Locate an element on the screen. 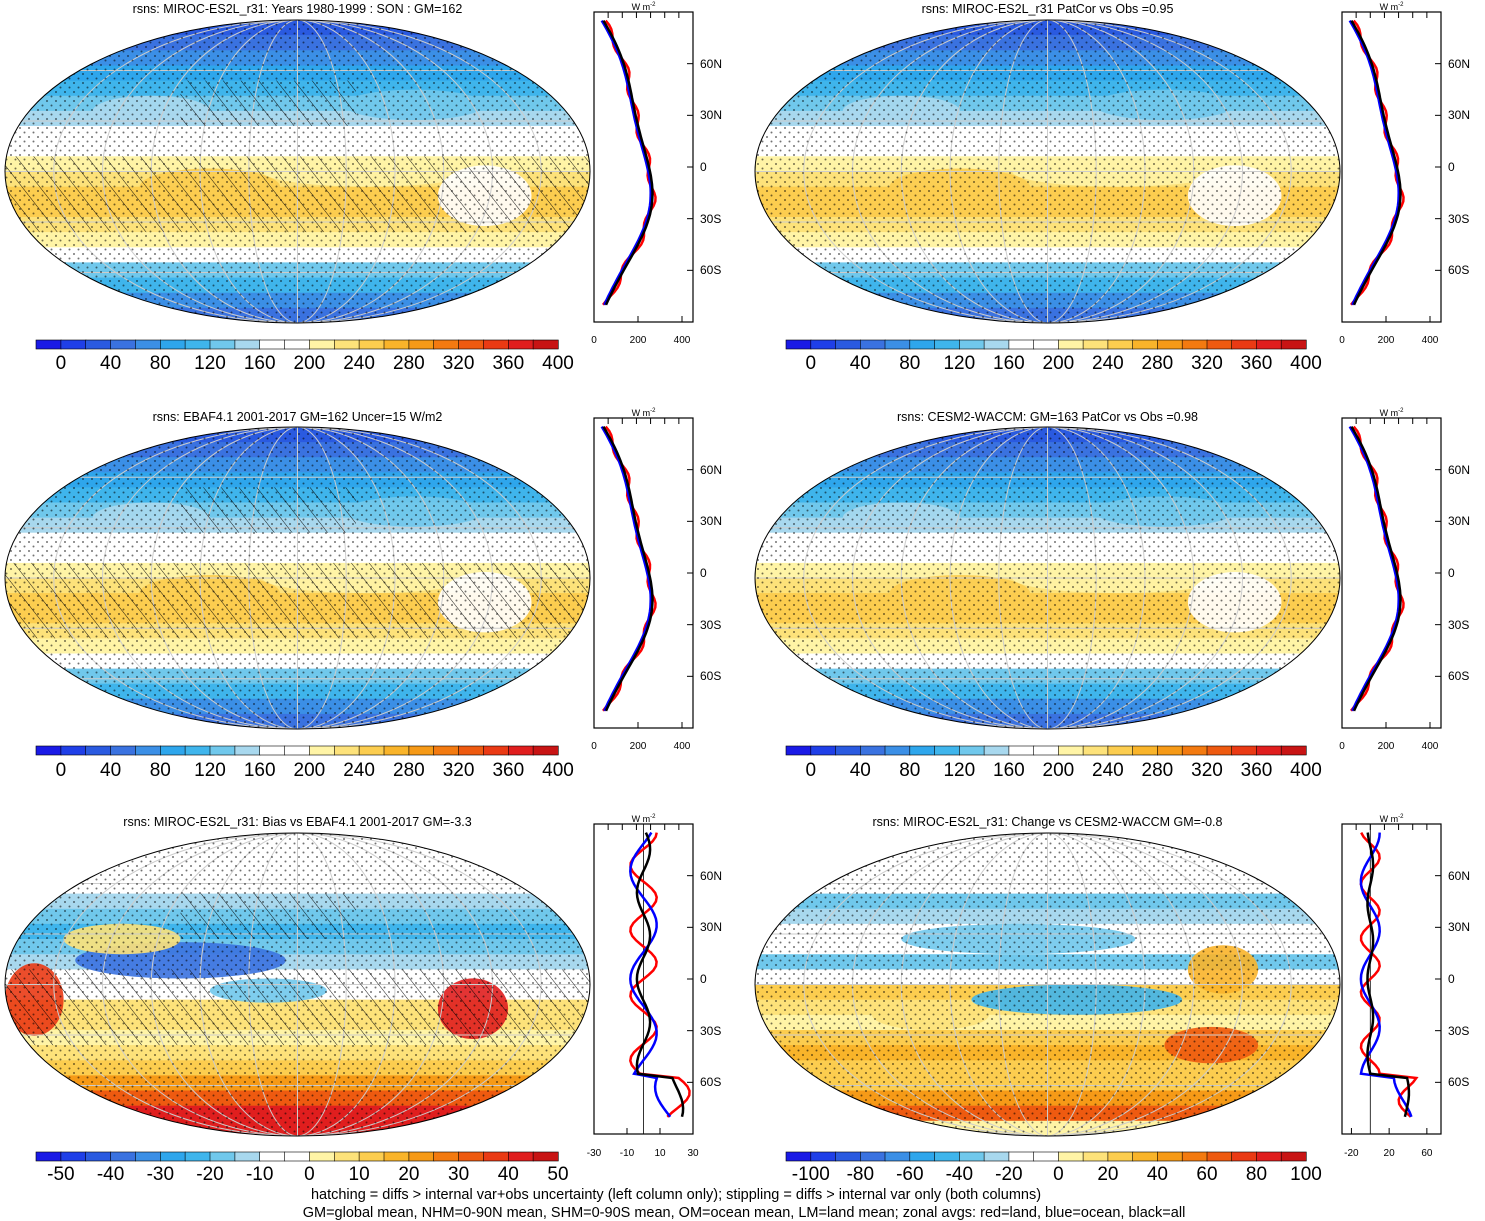  colorbar-tick-label: 50 is located at coordinates (558, 1174).